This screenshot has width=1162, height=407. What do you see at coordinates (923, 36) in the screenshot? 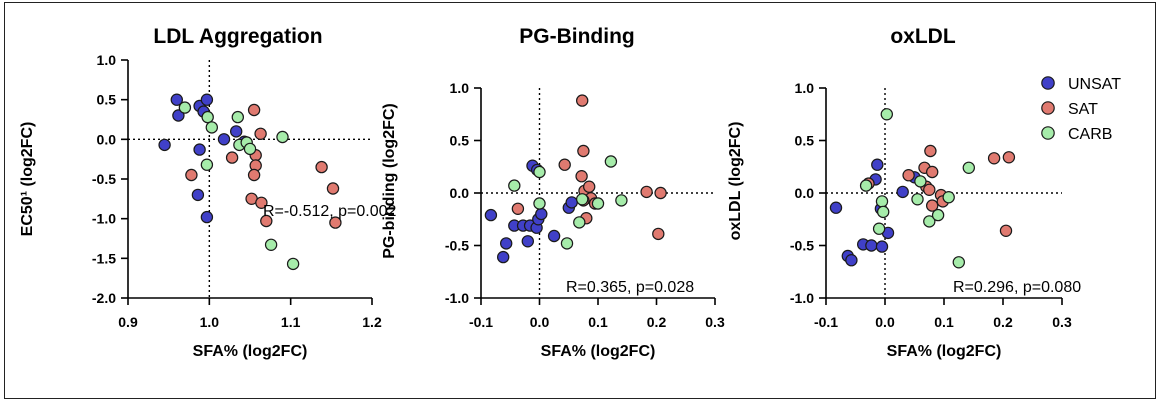
I see `chart-title: oxLDL` at bounding box center [923, 36].